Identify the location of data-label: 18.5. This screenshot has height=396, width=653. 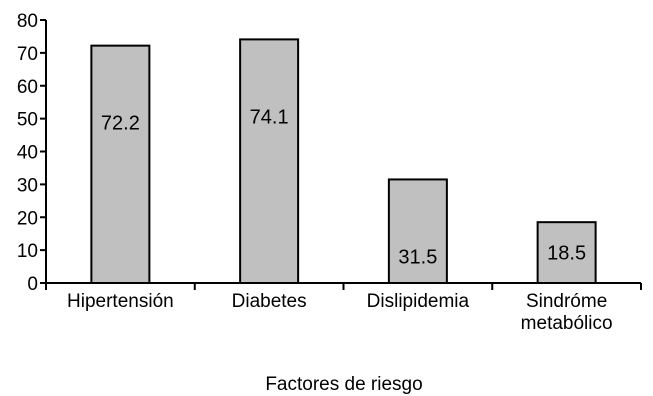
(566, 254).